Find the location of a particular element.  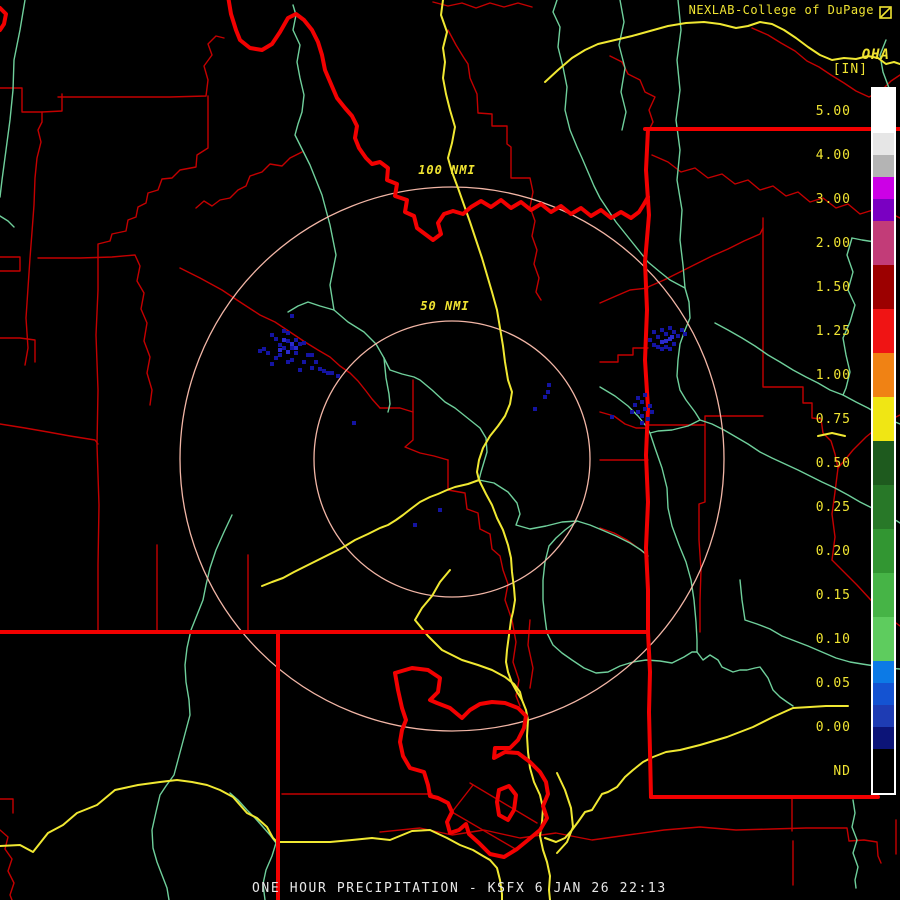

scale-label: 1.00 is located at coordinates (833, 375).